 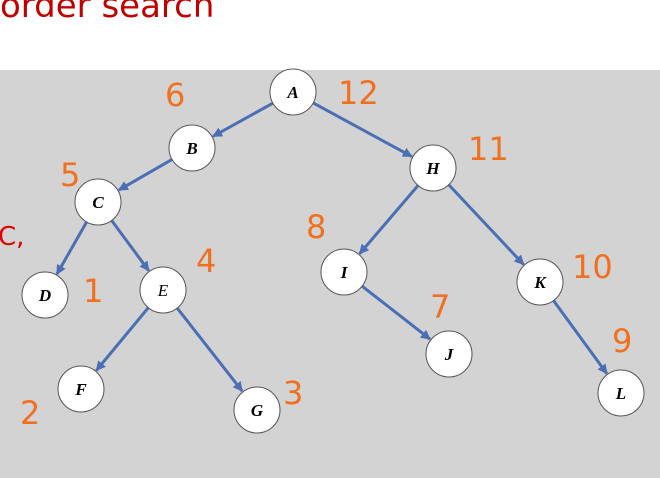 What do you see at coordinates (580, 337) in the screenshot?
I see `edge-k-l` at bounding box center [580, 337].